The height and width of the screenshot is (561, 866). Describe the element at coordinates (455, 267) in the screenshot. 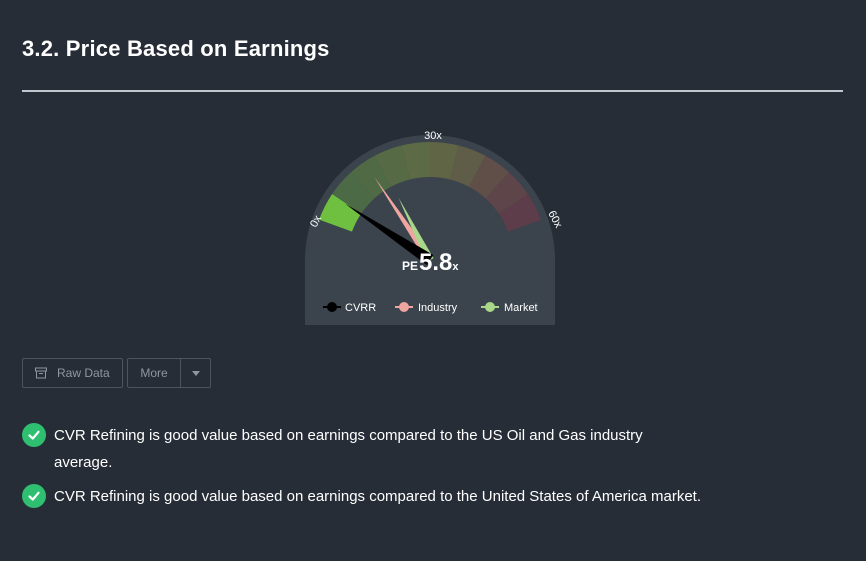

I see `pe-suffix: x` at that location.